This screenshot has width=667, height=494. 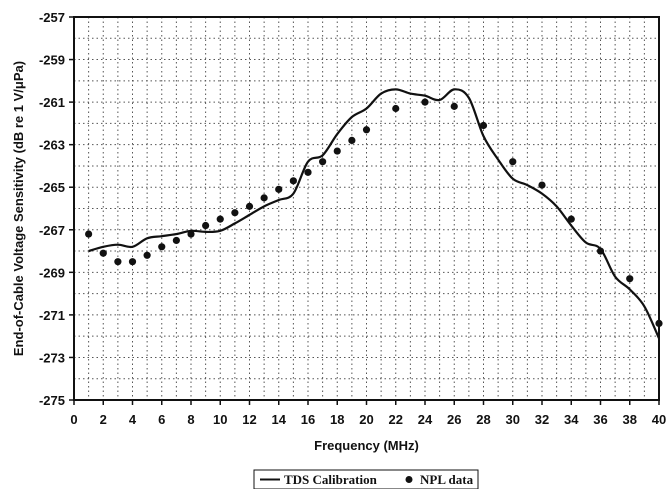 I want to click on y-tick-label: -267, so click(x=52, y=230).